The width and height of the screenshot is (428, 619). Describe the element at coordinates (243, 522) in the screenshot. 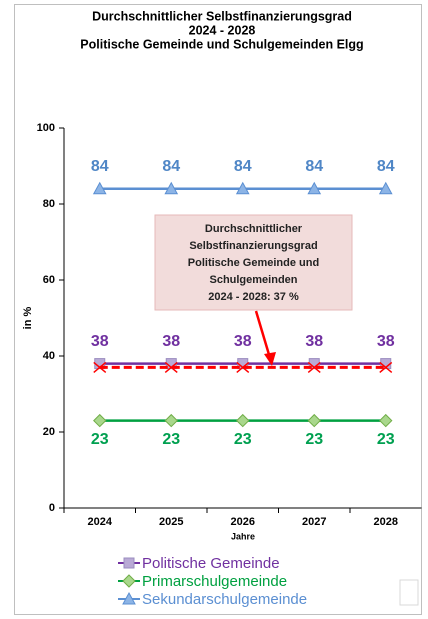

I see `x-tick-label: 2026` at that location.